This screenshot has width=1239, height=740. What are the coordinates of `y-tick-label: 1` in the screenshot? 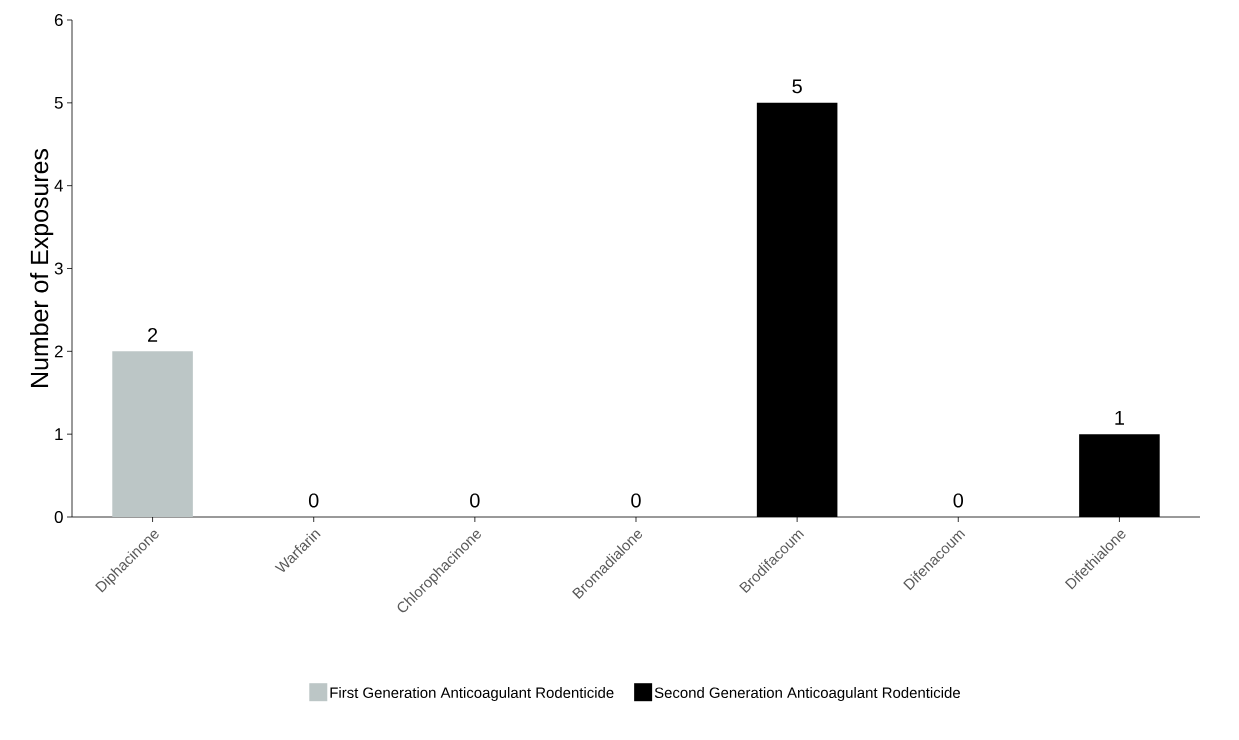 It's located at (59, 434).